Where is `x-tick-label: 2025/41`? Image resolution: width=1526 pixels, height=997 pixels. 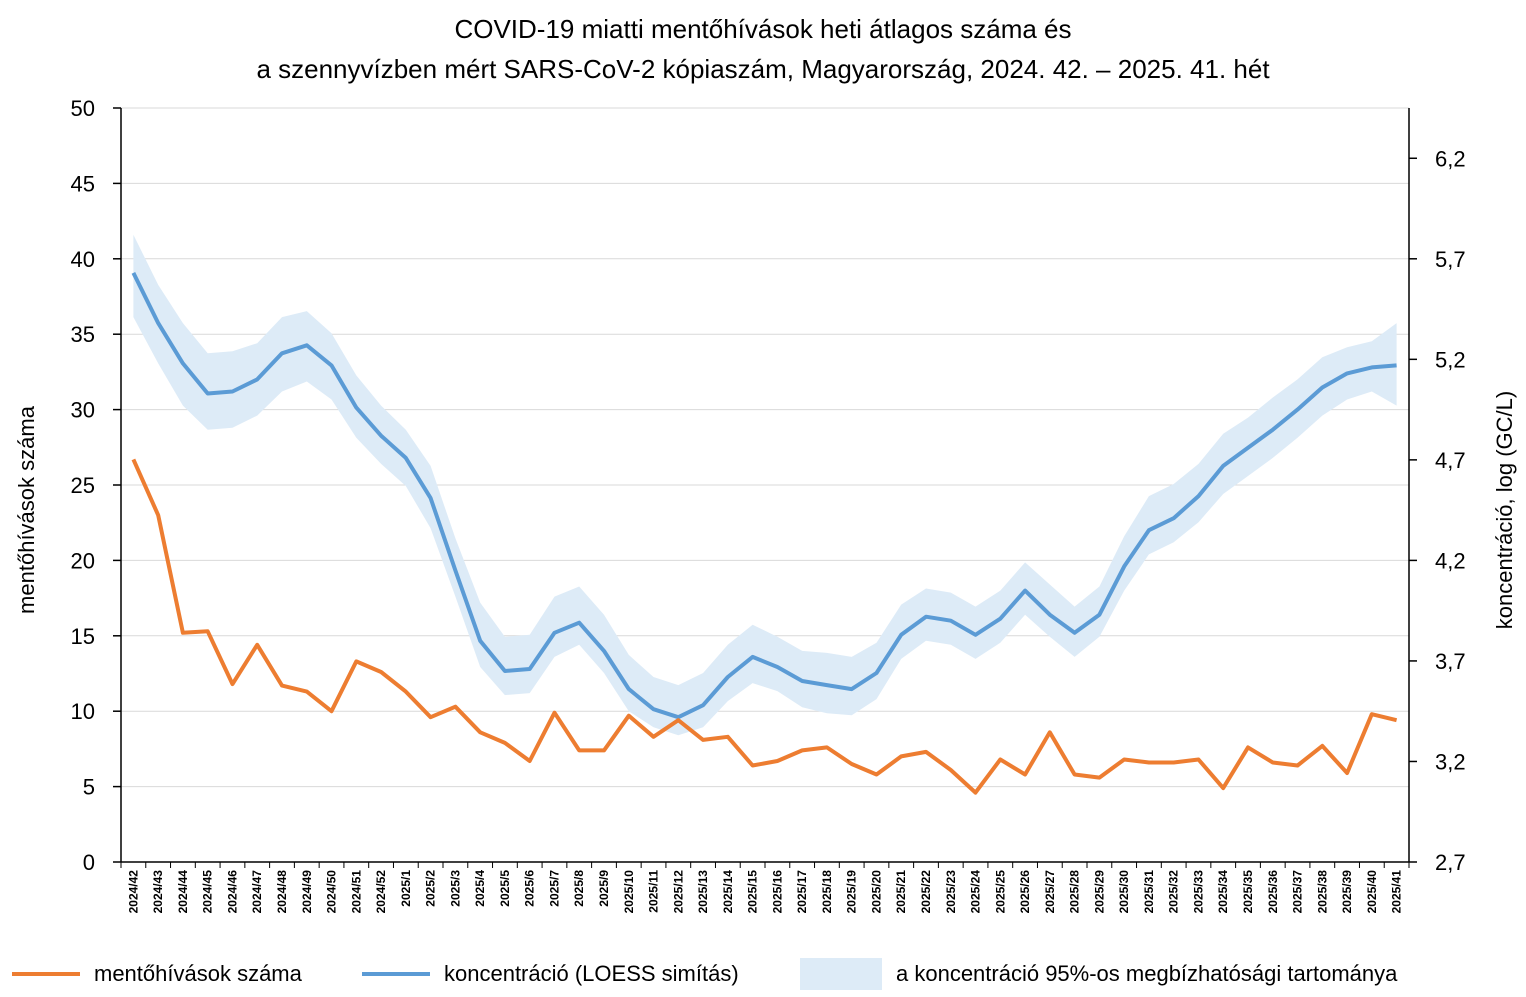 x-tick-label: 2025/41 is located at coordinates (1397, 892).